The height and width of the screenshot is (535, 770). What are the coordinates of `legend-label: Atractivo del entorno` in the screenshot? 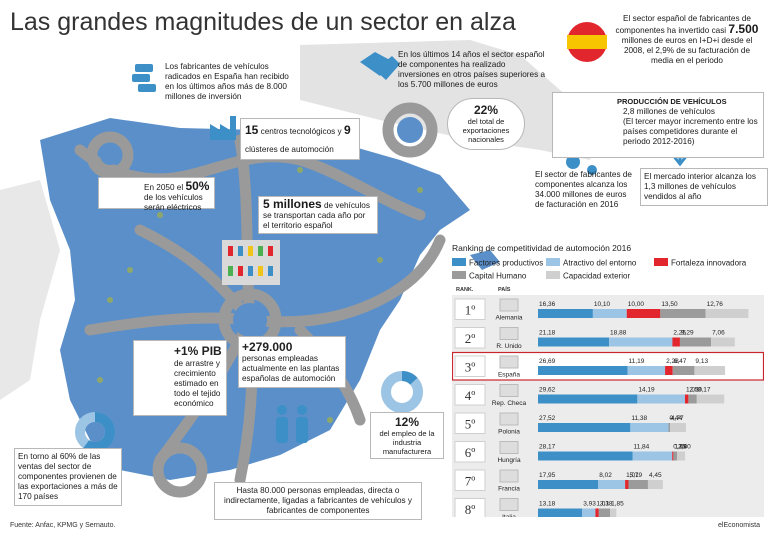 It's located at (600, 263).